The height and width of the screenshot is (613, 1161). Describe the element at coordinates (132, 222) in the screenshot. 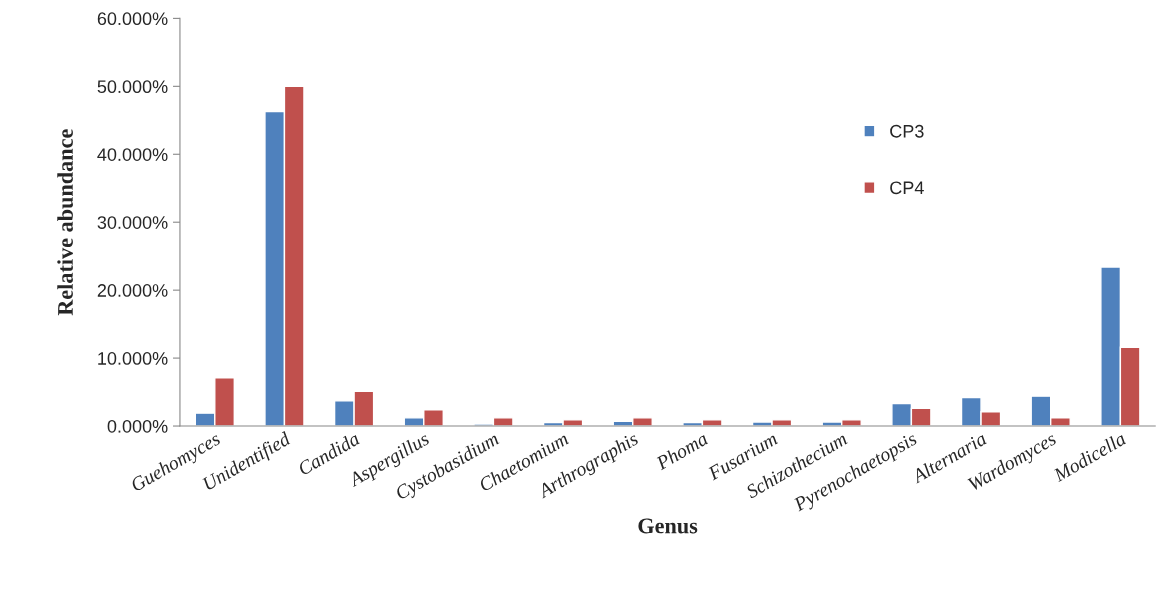

I see `y-tick-label: 30.000%` at that location.